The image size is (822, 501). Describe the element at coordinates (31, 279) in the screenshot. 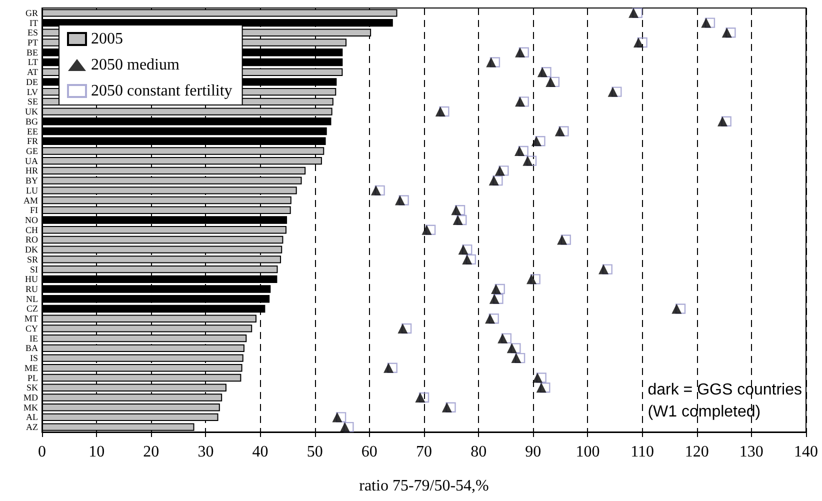

I see `y-tick-label: HU` at that location.